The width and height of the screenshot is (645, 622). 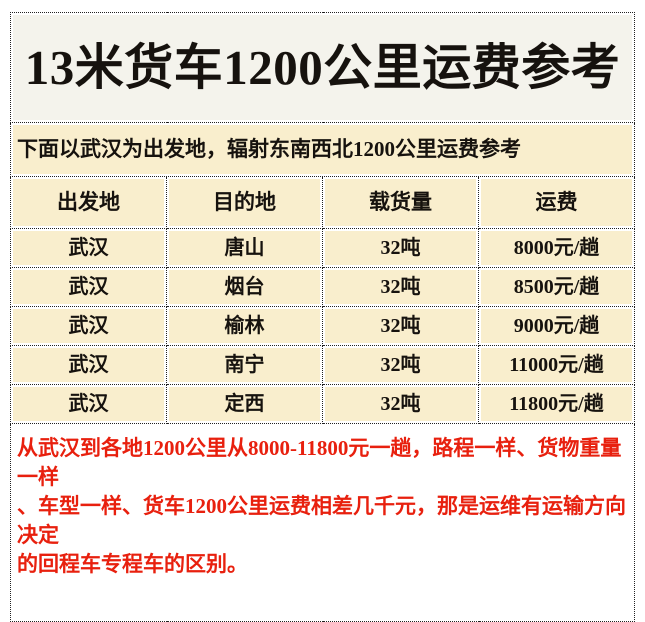 I want to click on subtitle-text: 下面以武汉为出发地，辐射东南西北1200公里运费参考, so click(x=322, y=149).